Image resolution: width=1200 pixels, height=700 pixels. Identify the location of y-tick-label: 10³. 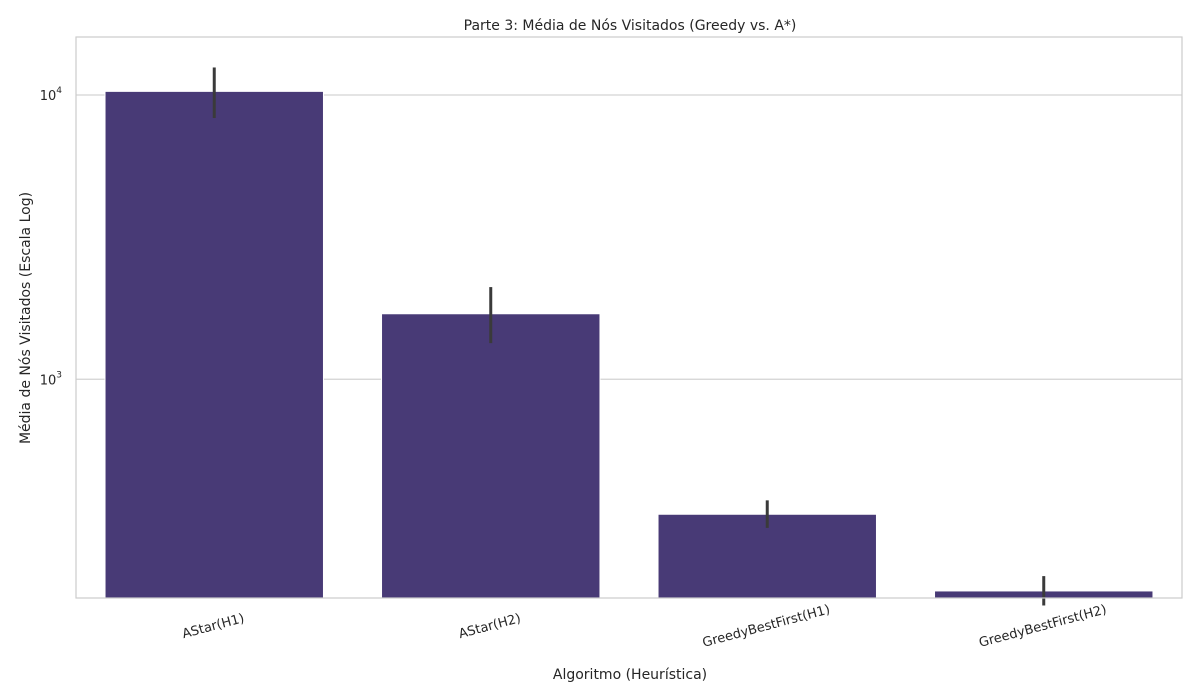
(51, 379).